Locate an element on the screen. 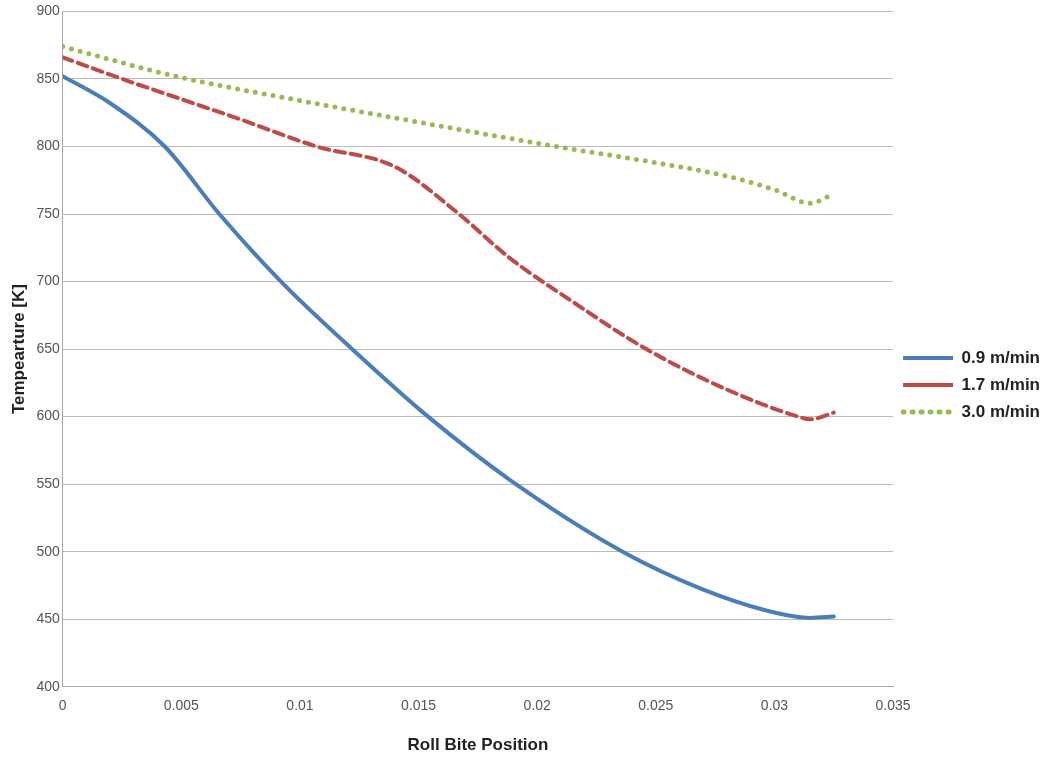  y-tick-label: 550 is located at coordinates (48, 483).